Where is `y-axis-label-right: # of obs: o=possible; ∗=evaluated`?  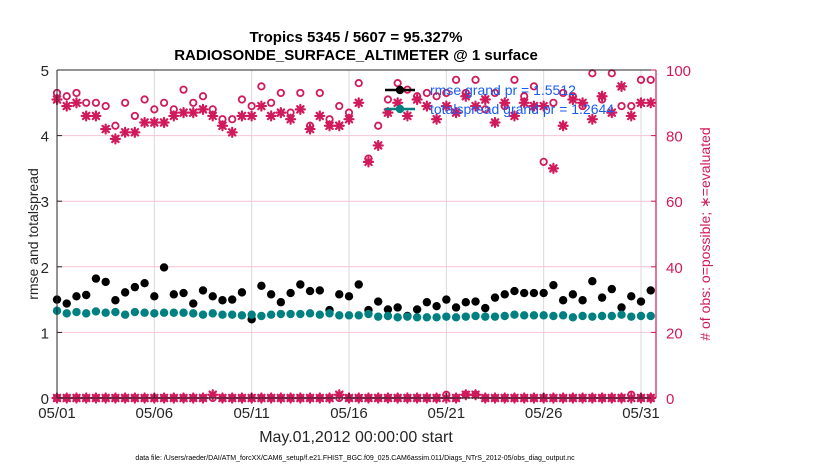 y-axis-label-right: # of obs: o=possible; ∗=evaluated is located at coordinates (705, 233).